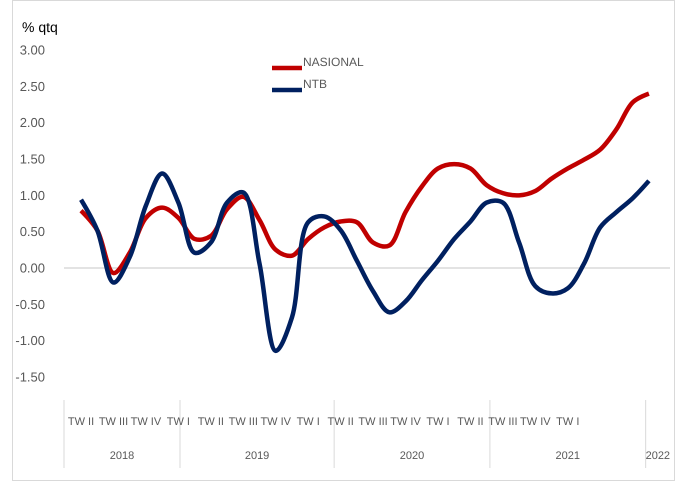 This screenshot has width=675, height=481. Describe the element at coordinates (30, 340) in the screenshot. I see `y-tick-label: -1.00` at that location.